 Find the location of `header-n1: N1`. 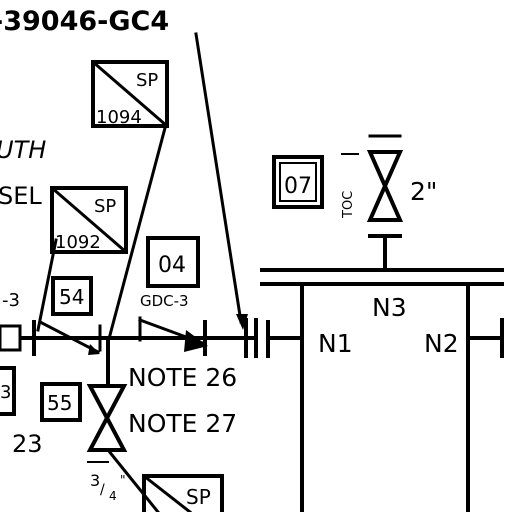

header-n1: N1 is located at coordinates (335, 343).